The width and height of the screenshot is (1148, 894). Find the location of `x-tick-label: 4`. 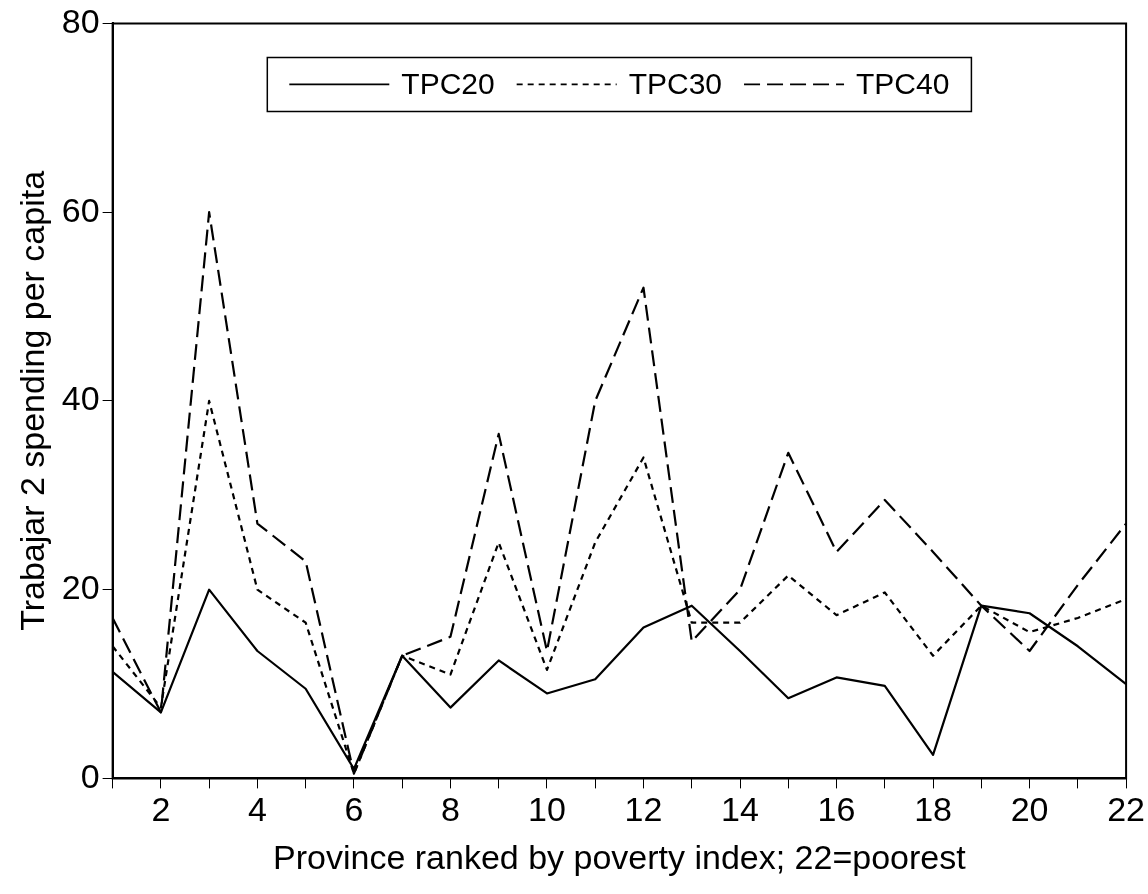

x-tick-label: 4 is located at coordinates (257, 809).